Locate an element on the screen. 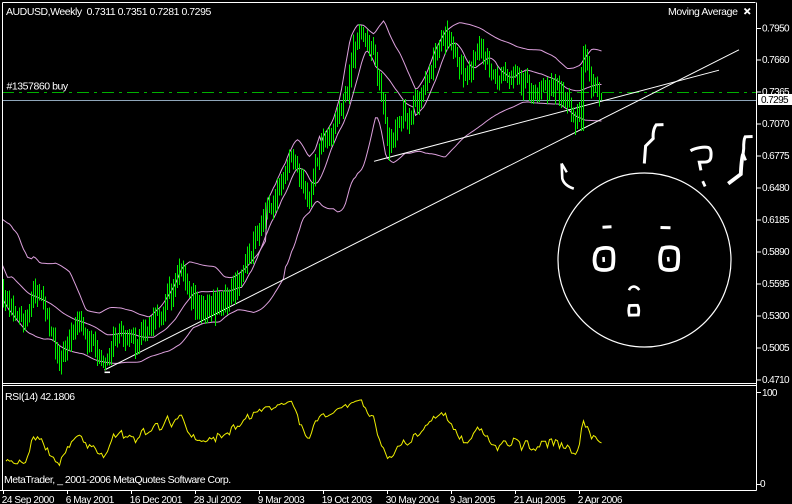 This screenshot has height=504, width=792. svg-text: 0.7660 is located at coordinates (776, 60).